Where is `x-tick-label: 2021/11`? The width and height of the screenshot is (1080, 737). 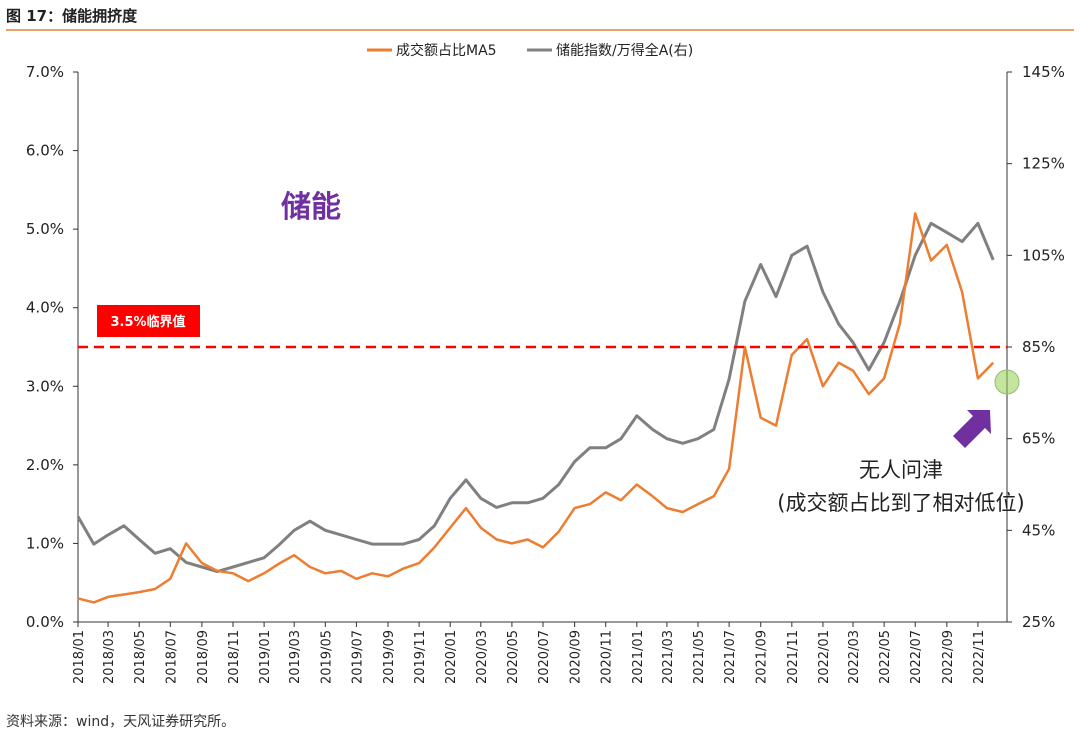 x-tick-label: 2021/11 is located at coordinates (793, 657).